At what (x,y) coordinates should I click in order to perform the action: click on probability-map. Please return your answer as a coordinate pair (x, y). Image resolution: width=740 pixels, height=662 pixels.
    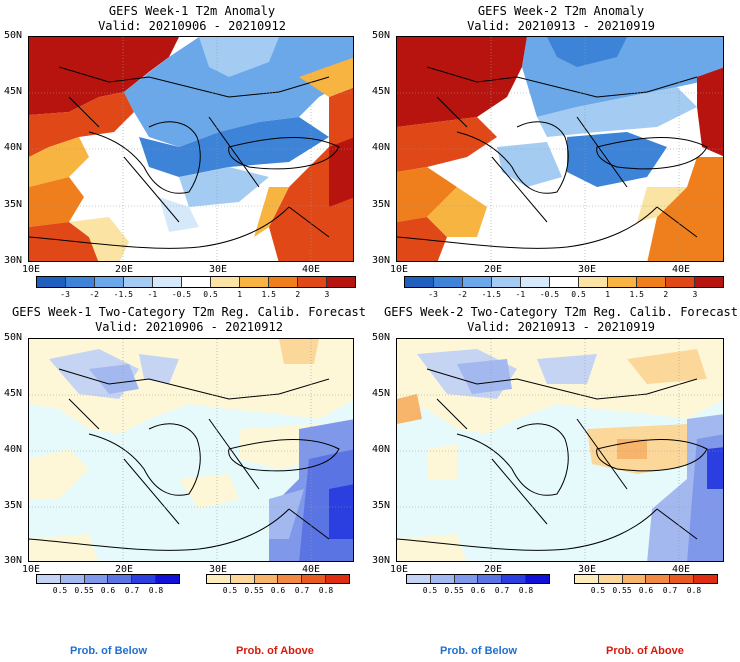
    Looking at the image, I should click on (191, 450).